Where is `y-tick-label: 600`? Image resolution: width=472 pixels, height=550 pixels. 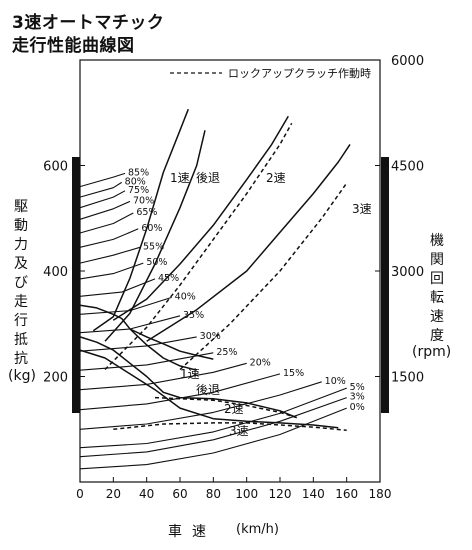
y-tick-label: 600 is located at coordinates (55, 167).